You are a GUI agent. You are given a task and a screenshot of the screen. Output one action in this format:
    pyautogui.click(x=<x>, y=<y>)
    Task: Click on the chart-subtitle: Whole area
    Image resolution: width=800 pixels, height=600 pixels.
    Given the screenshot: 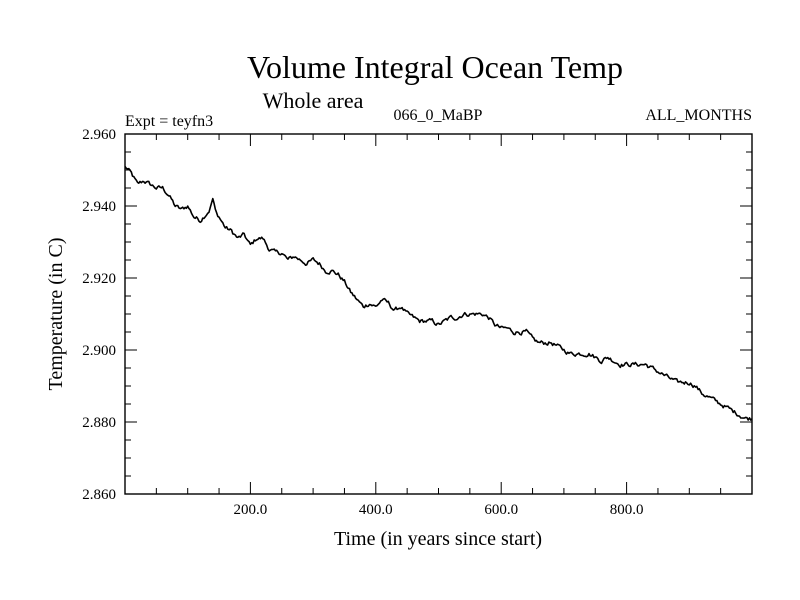 What is the action you would take?
    pyautogui.click(x=313, y=100)
    